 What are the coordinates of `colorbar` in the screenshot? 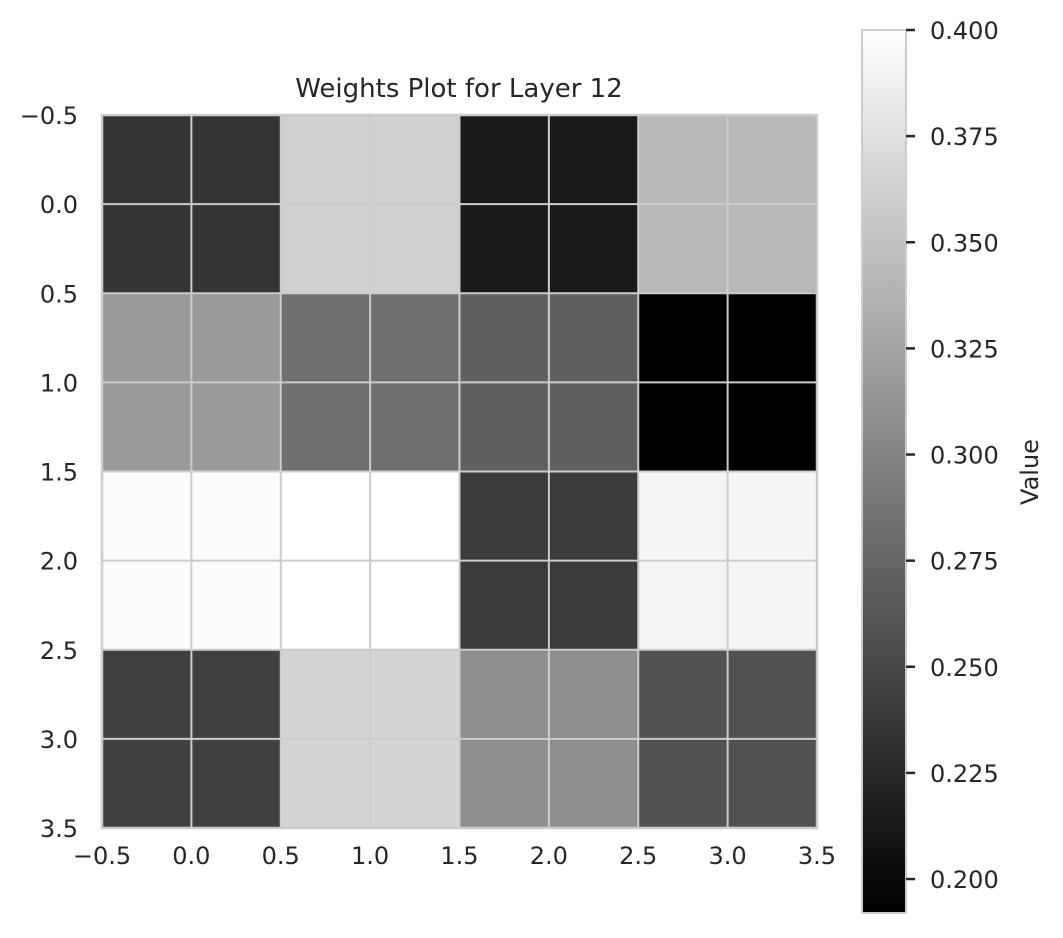 It's located at (884, 471).